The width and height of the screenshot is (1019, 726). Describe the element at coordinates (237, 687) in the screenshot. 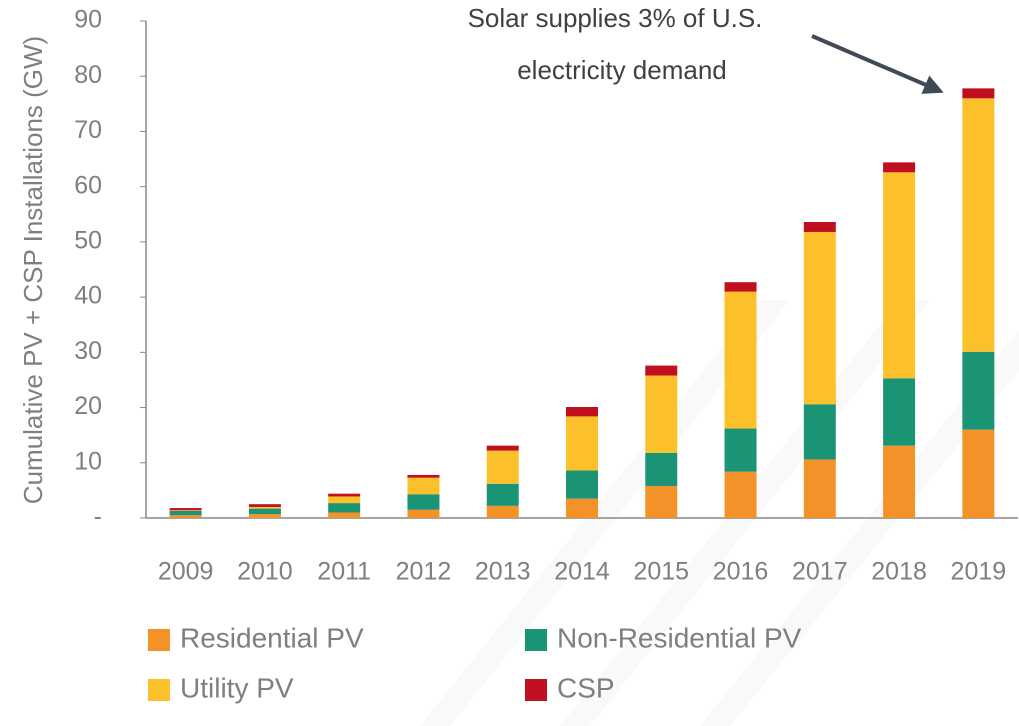

I see `legend-label: Utility PV` at that location.